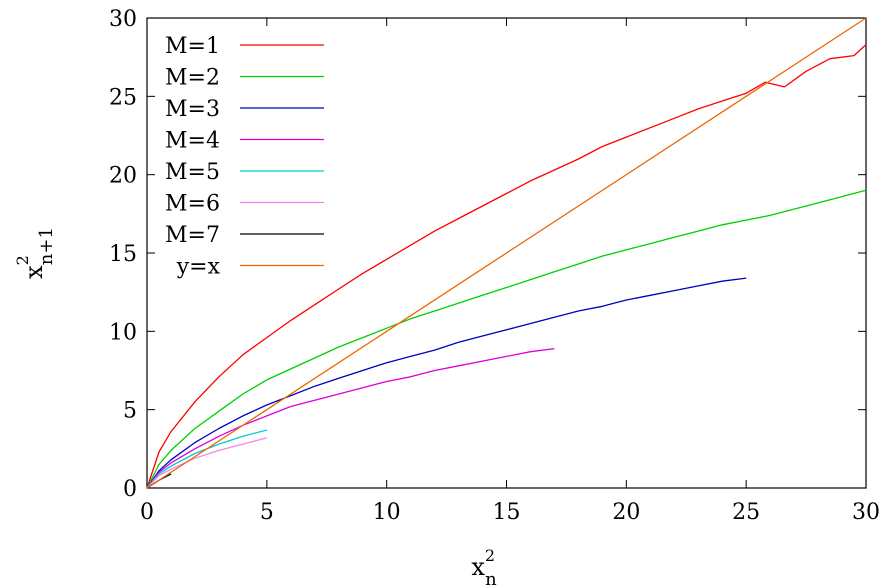  I want to click on x-tick-label: 15, so click(507, 512).